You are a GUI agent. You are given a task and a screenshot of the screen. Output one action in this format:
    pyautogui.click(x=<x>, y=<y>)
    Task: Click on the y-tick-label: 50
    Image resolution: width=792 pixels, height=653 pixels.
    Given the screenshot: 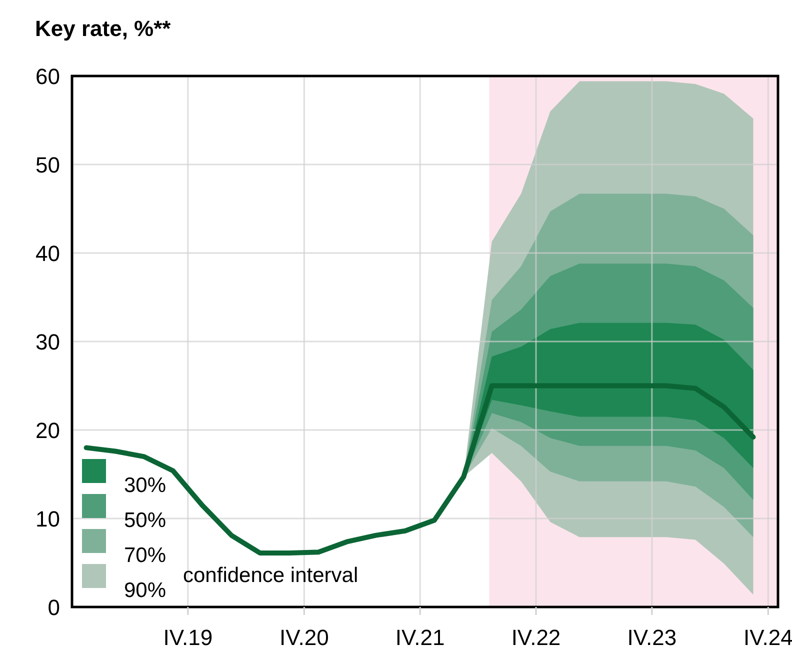 What is the action you would take?
    pyautogui.click(x=48, y=165)
    